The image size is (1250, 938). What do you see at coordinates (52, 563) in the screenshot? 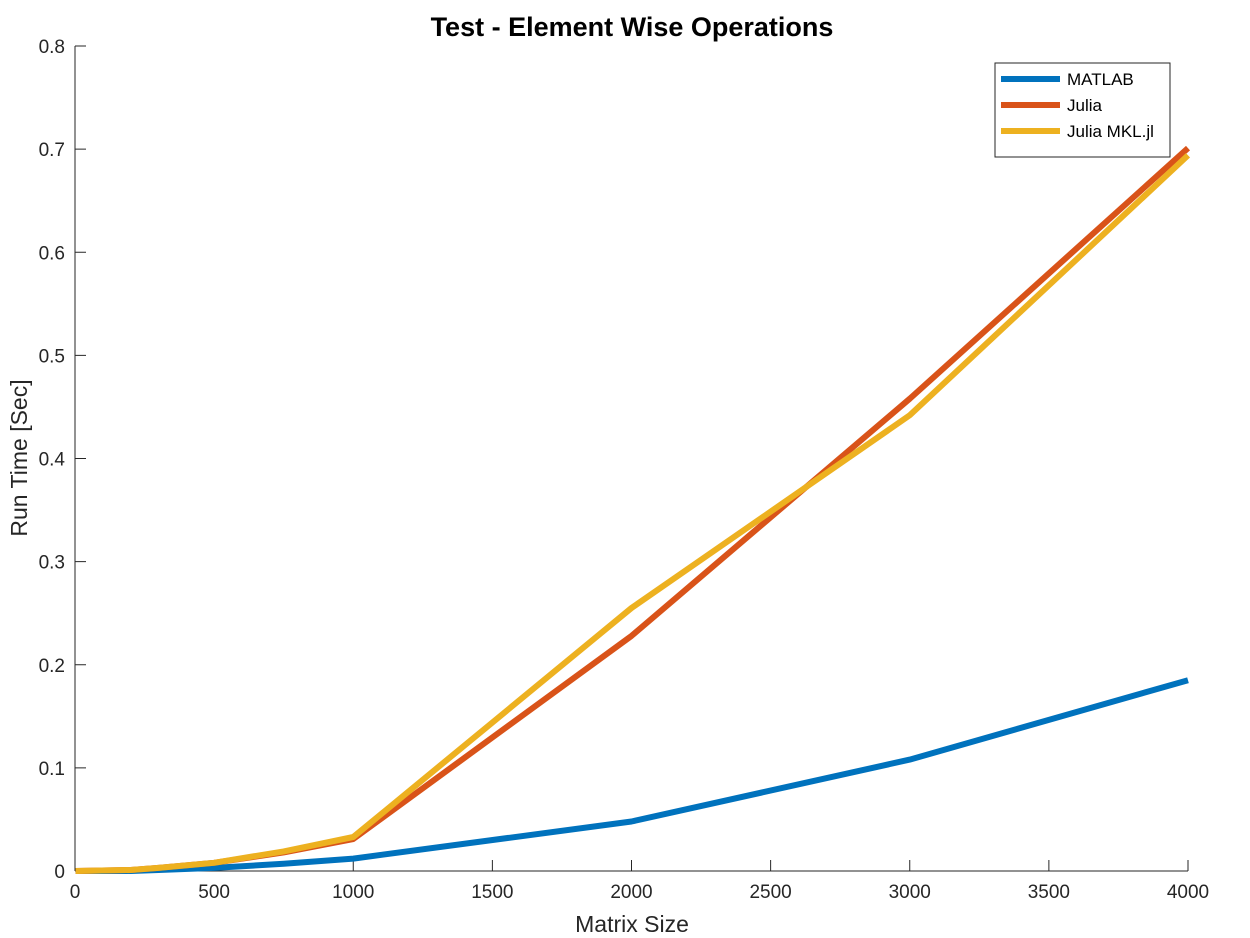
I see `y-tick-label: 0.3` at bounding box center [52, 563].